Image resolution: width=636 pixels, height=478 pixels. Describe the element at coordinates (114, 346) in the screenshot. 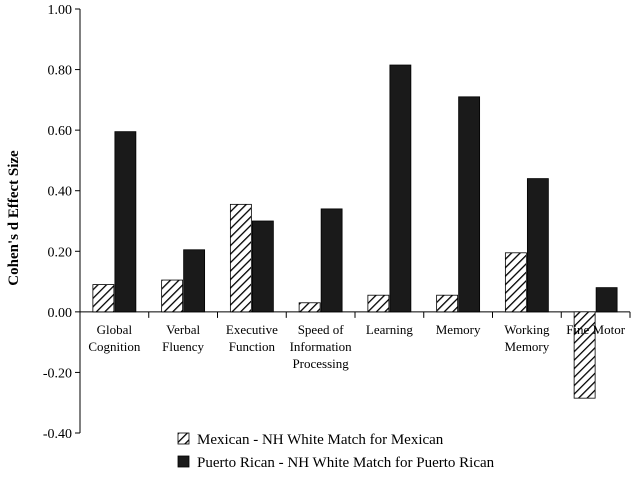

I see `category-label: Cognition` at that location.